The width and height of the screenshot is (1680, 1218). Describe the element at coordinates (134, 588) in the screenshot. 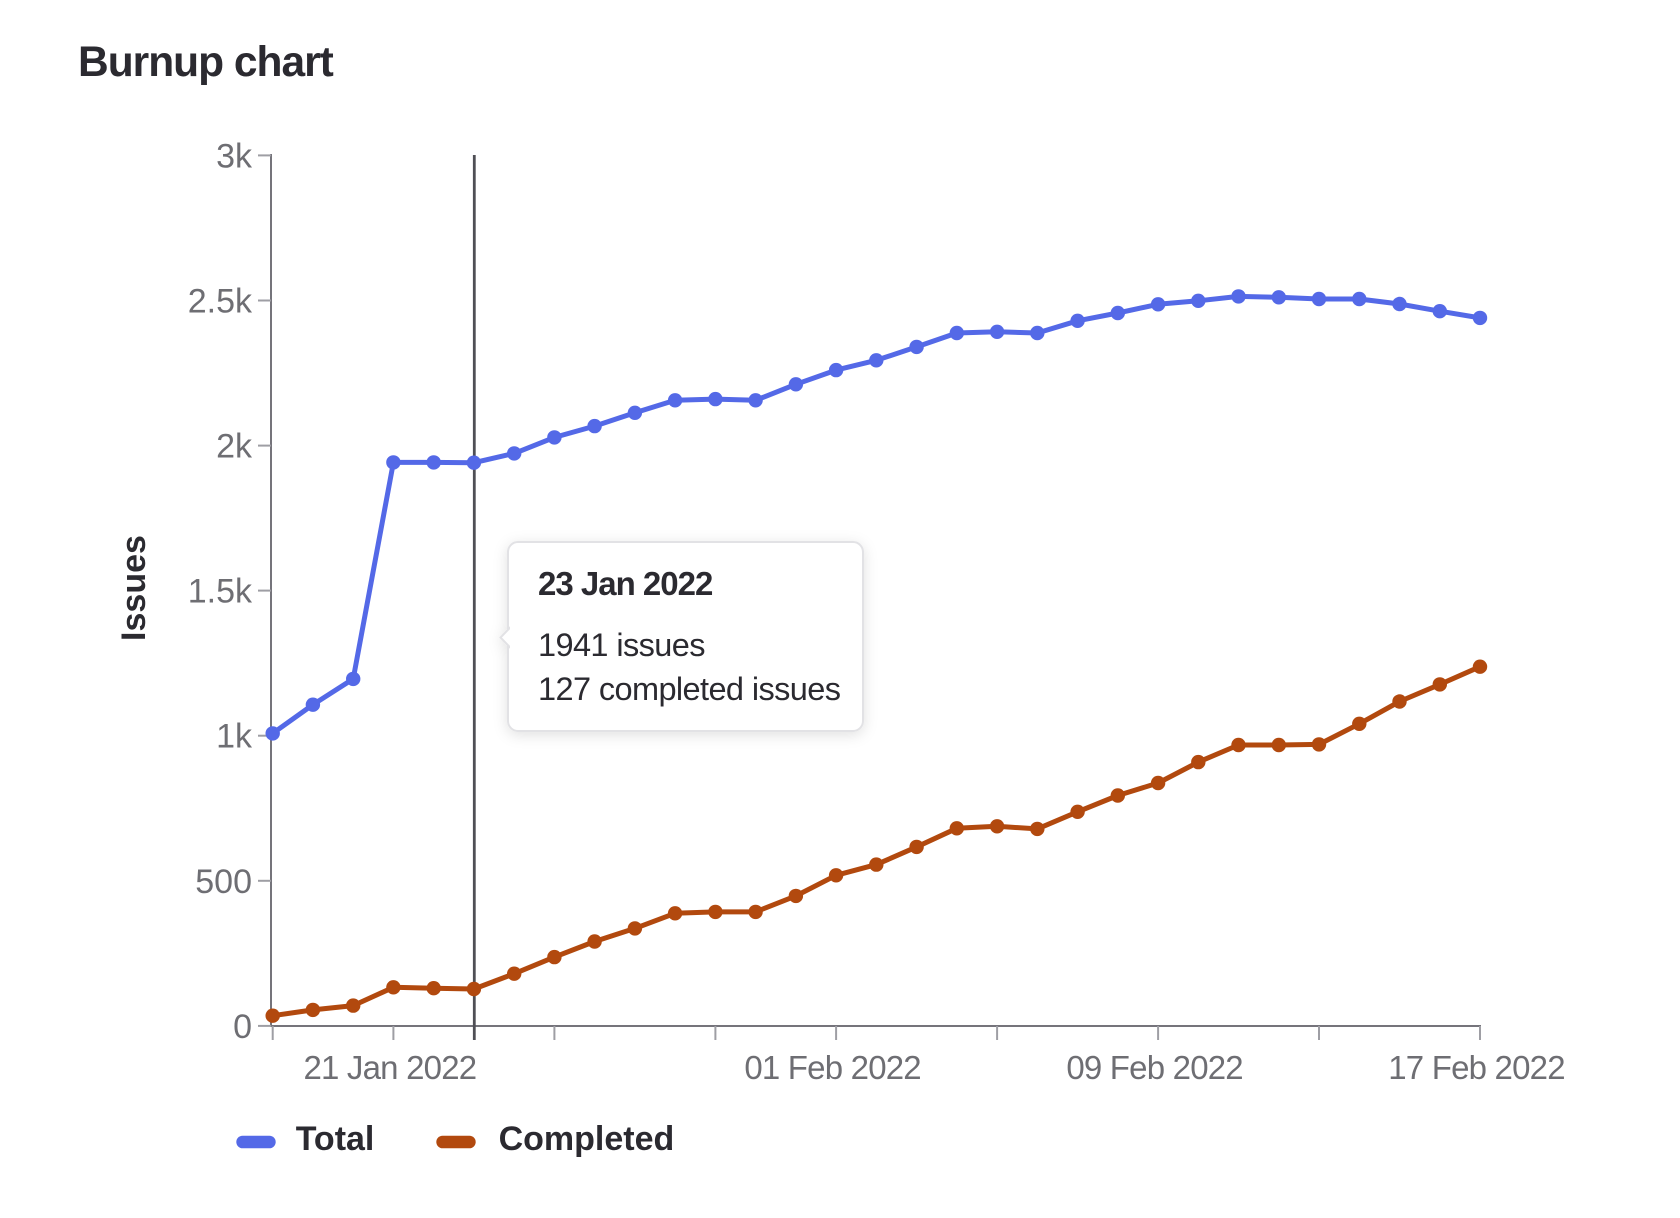

I see `svg-text: Issues` at that location.